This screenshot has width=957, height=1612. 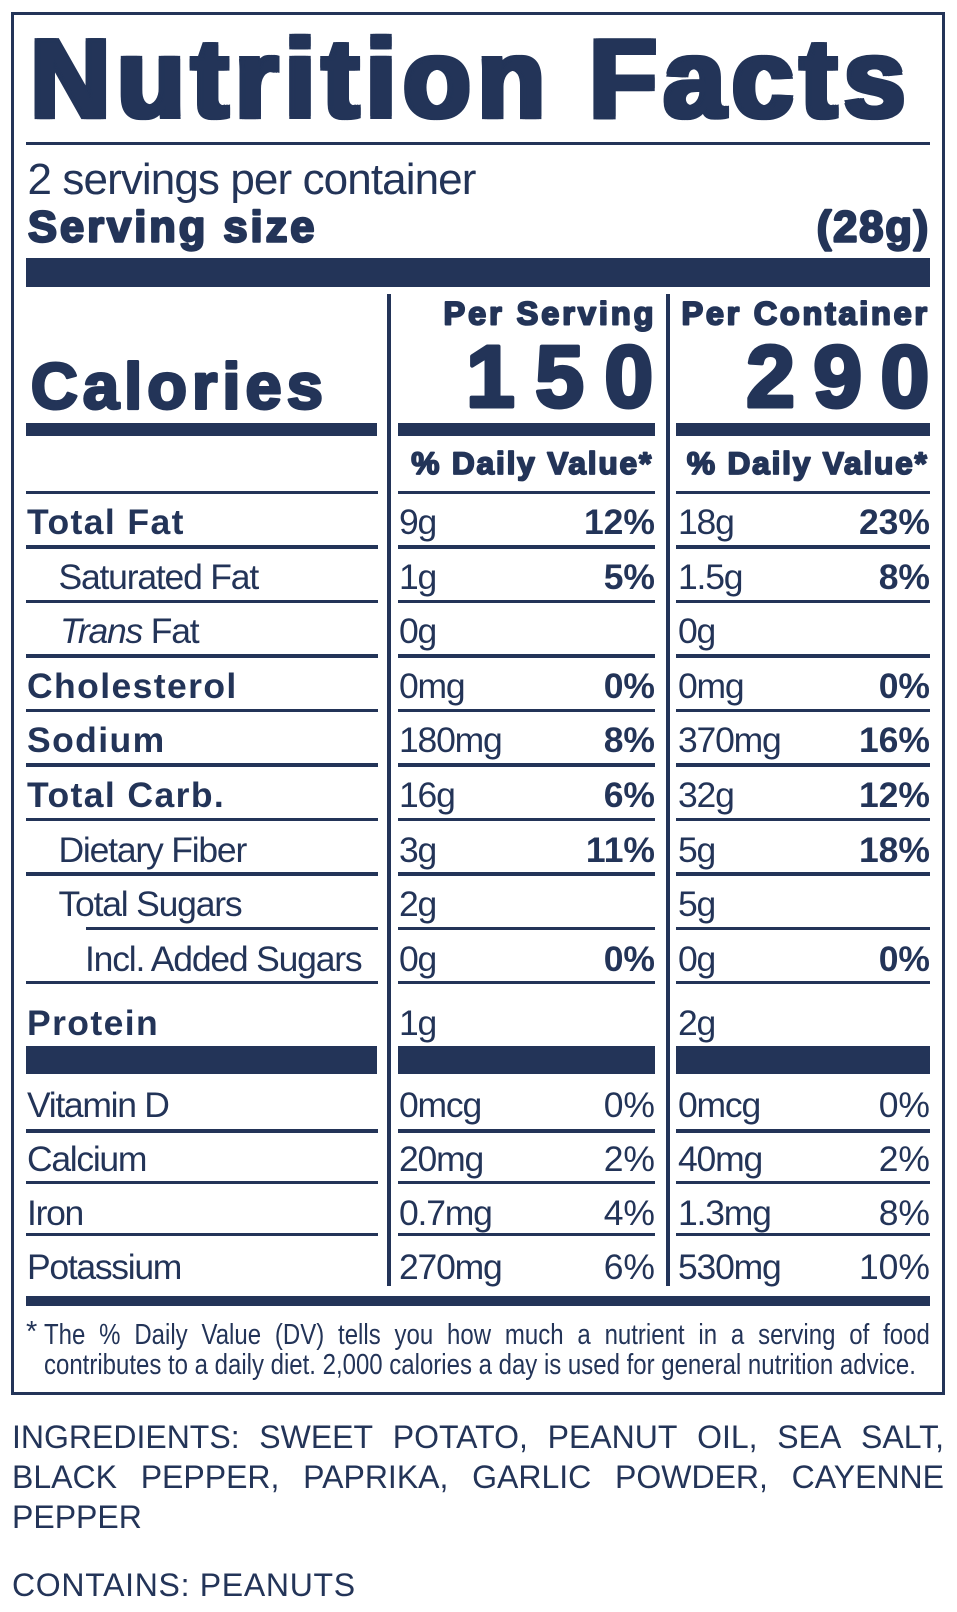 I want to click on svg-text: 150, so click(x=559, y=377).